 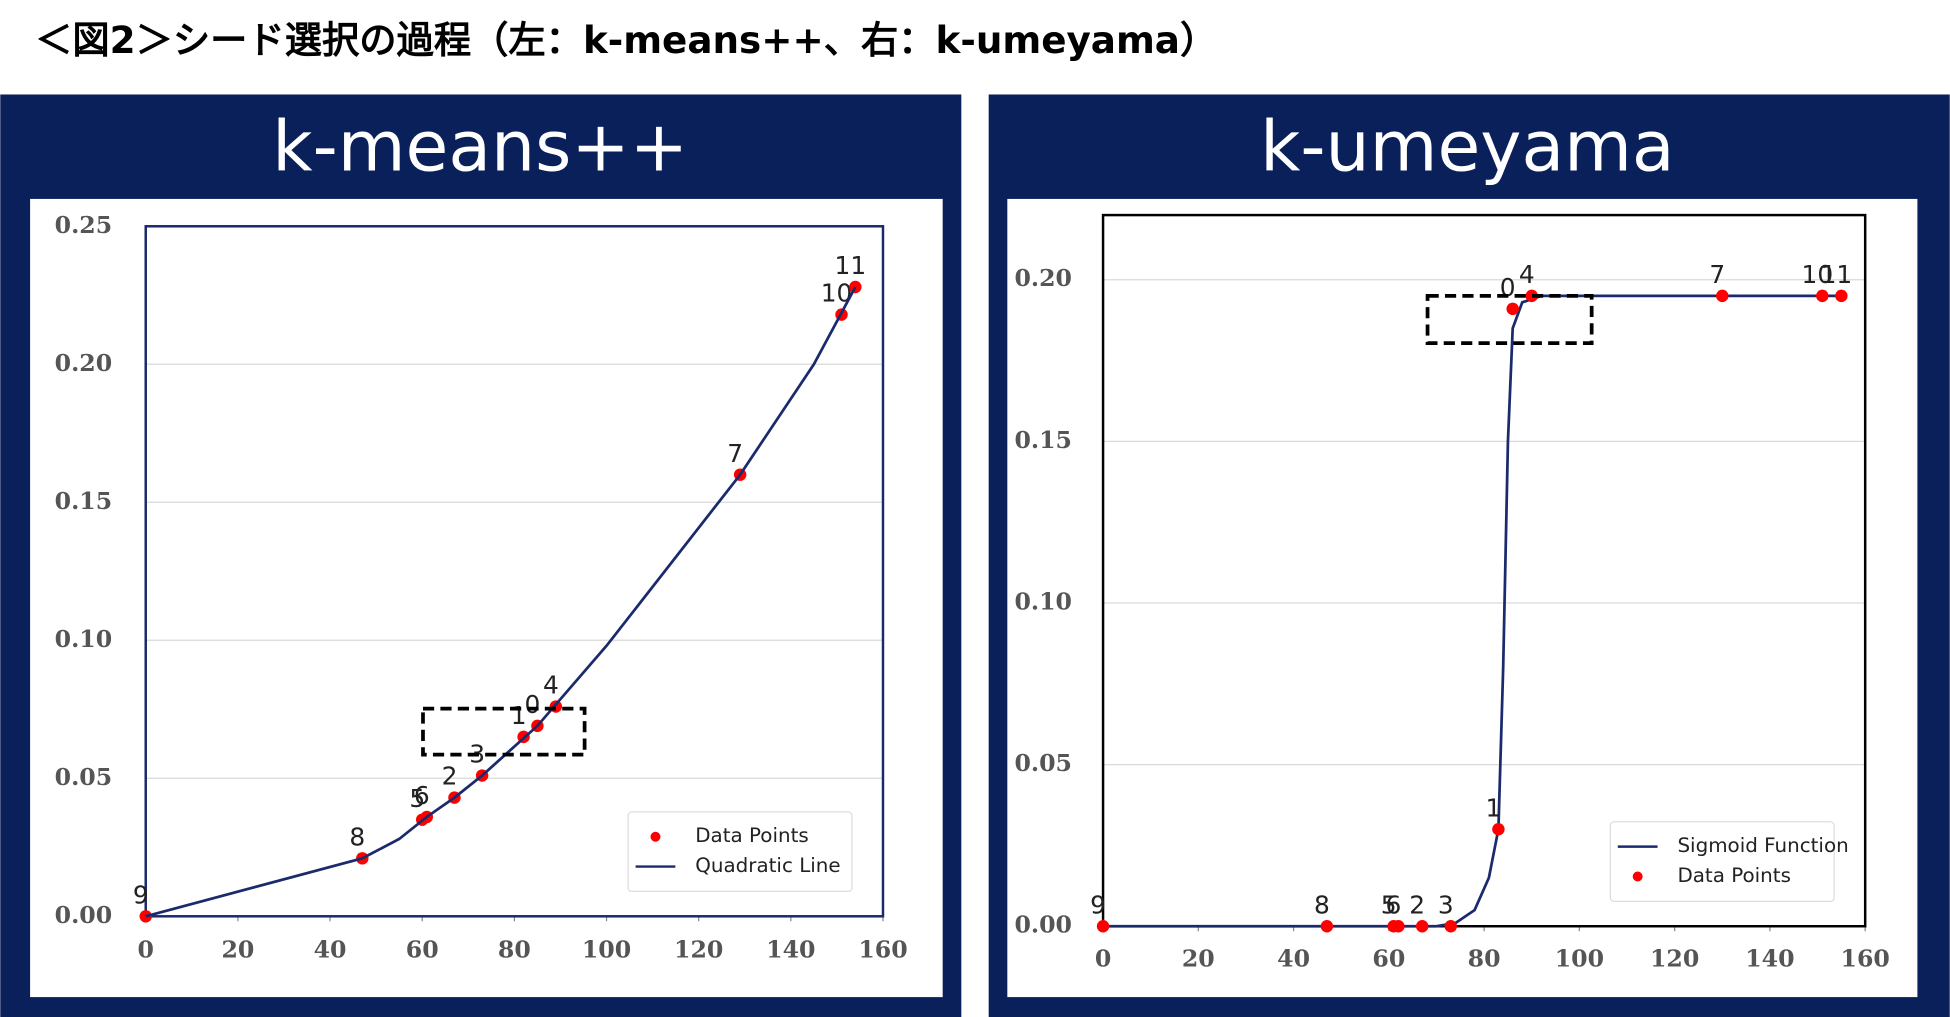 What do you see at coordinates (84, 225) in the screenshot?
I see `y-tick-label: 0.25` at bounding box center [84, 225].